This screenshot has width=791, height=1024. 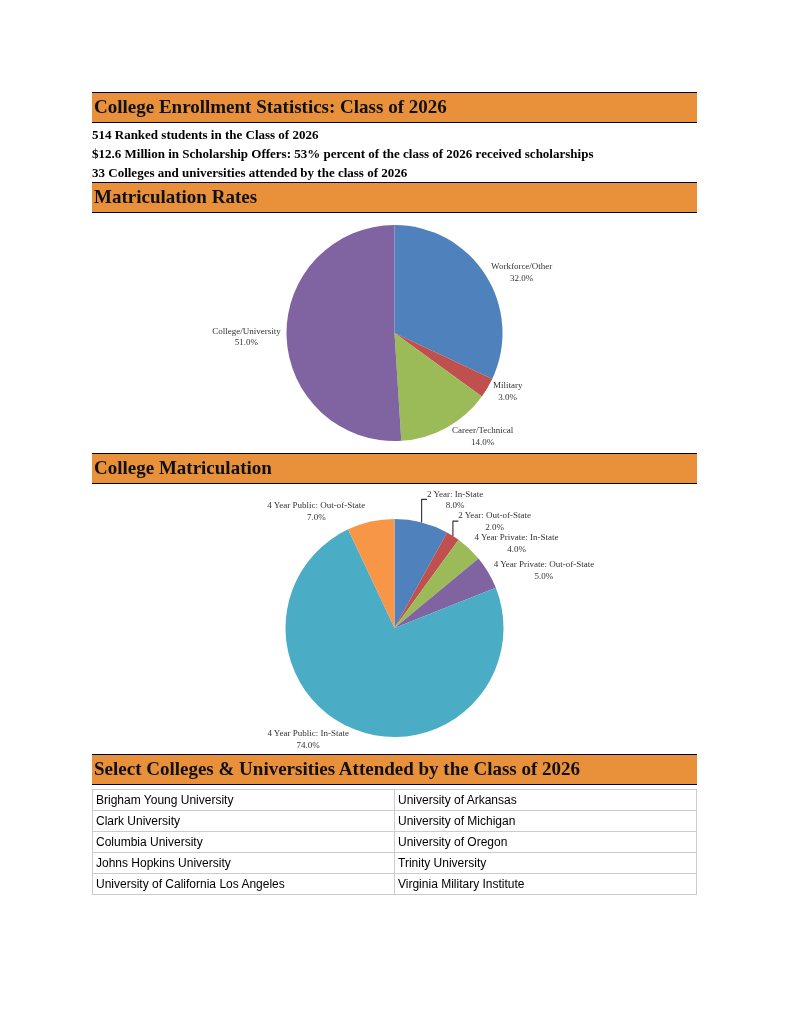 What do you see at coordinates (522, 277) in the screenshot?
I see `data-label: 32.0%` at bounding box center [522, 277].